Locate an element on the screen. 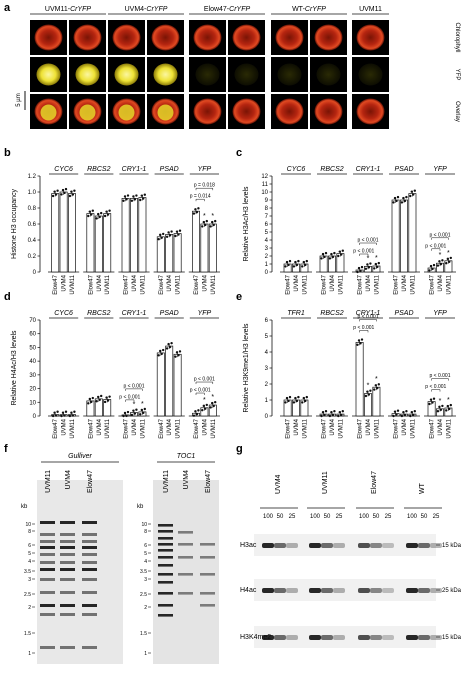 Image resolution: width=466 pixels, height=685 pixels. gene-label: PSAD is located at coordinates (403, 169).